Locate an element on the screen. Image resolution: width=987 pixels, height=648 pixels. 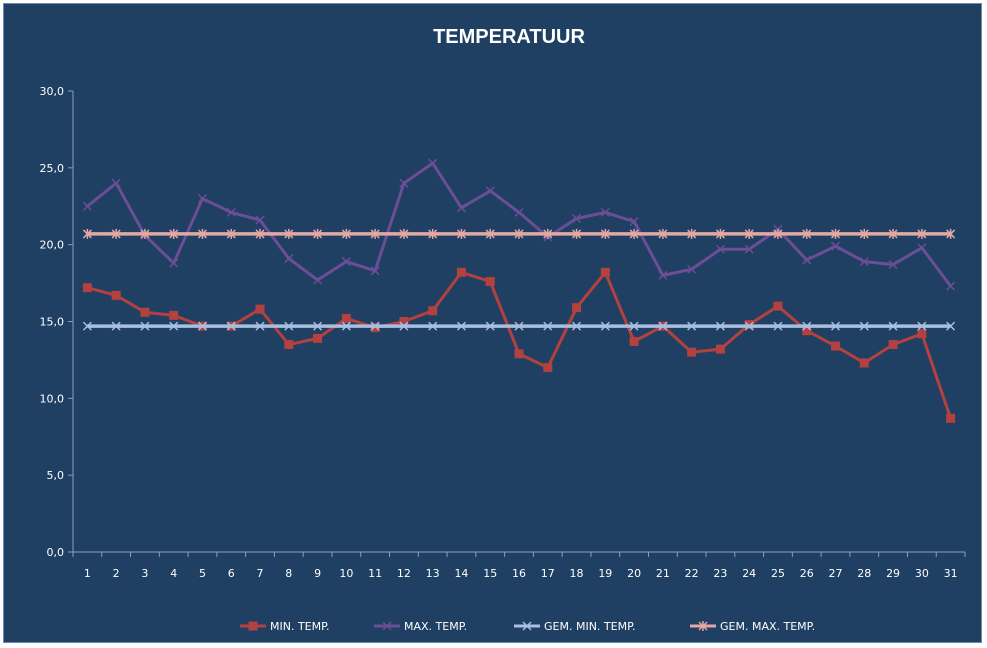
x-tick-label: 12 is located at coordinates (404, 573).